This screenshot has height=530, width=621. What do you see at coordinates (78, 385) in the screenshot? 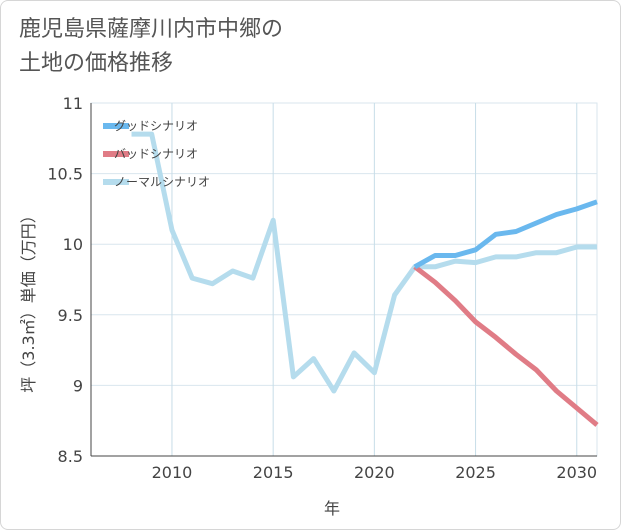
I see `y-tick-label: 9` at bounding box center [78, 385].